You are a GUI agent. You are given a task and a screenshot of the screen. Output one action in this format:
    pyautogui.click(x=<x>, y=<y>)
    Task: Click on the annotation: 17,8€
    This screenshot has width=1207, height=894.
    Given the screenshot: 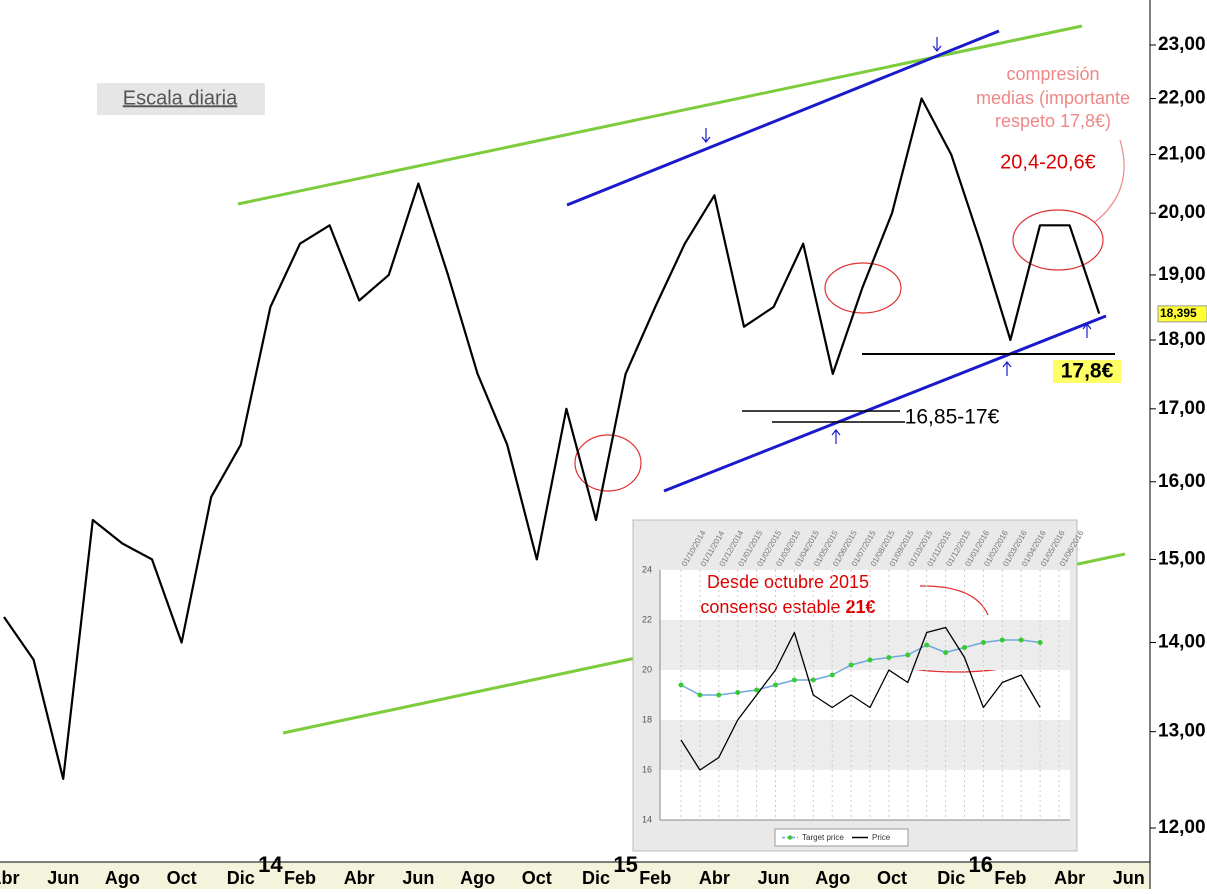 What is the action you would take?
    pyautogui.click(x=1087, y=371)
    